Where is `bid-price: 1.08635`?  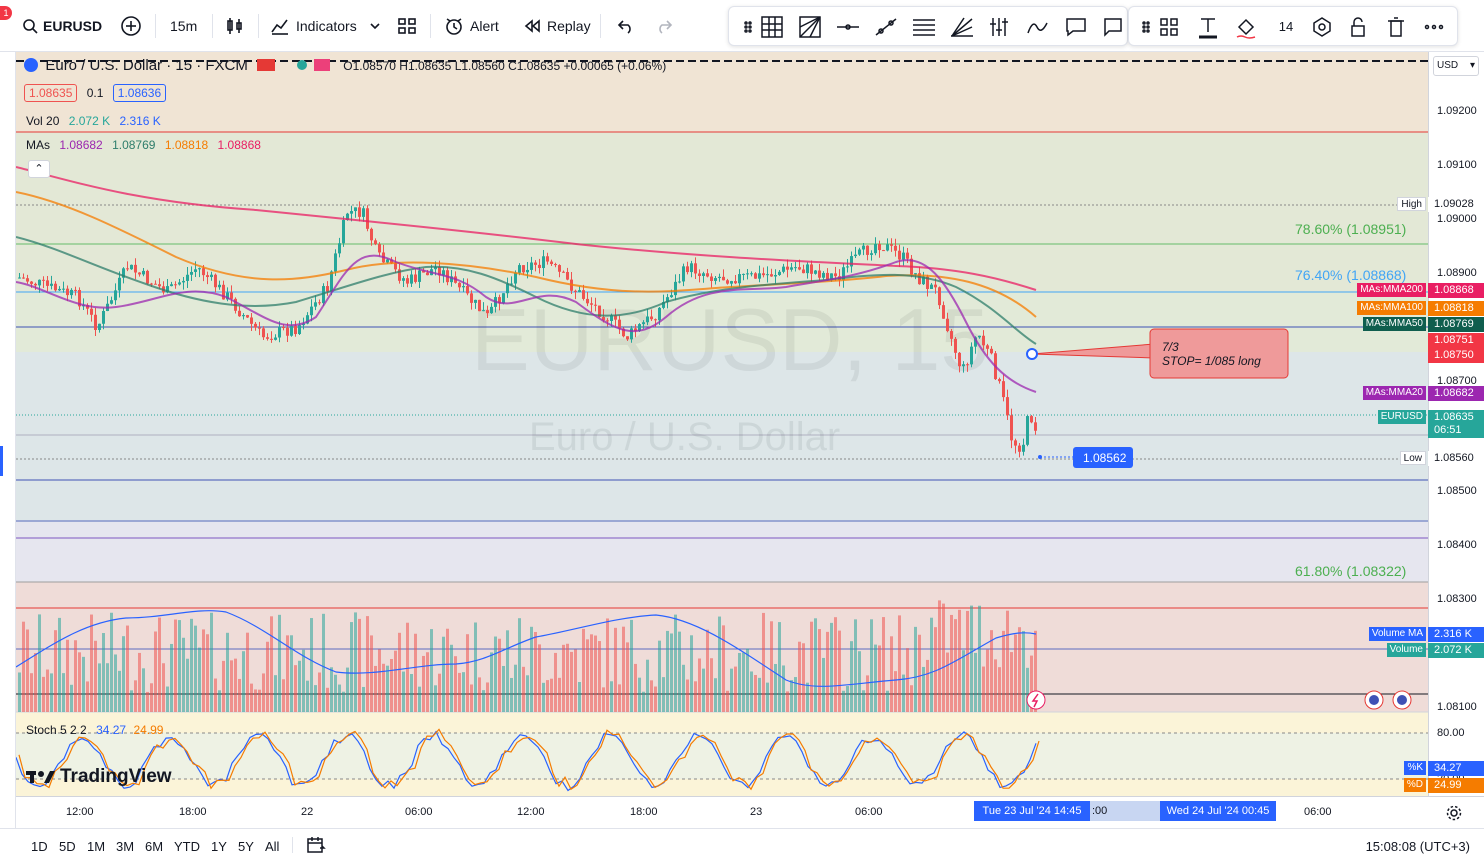 bid-price: 1.08635 is located at coordinates (51, 93).